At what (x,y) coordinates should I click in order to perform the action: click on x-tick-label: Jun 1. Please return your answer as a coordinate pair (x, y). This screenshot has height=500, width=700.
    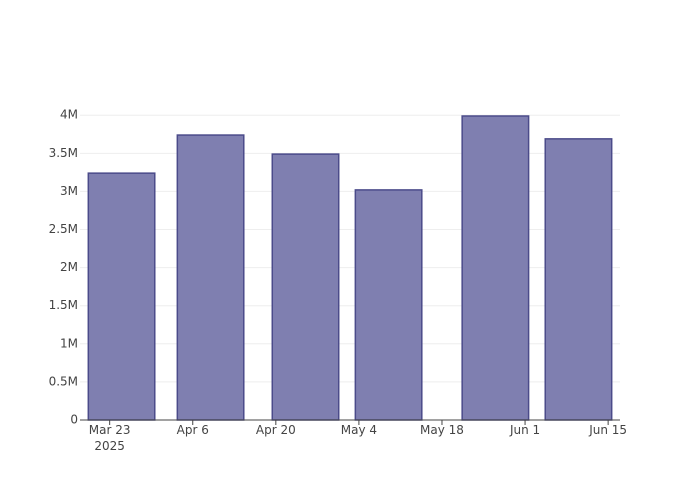
    Looking at the image, I should click on (524, 430).